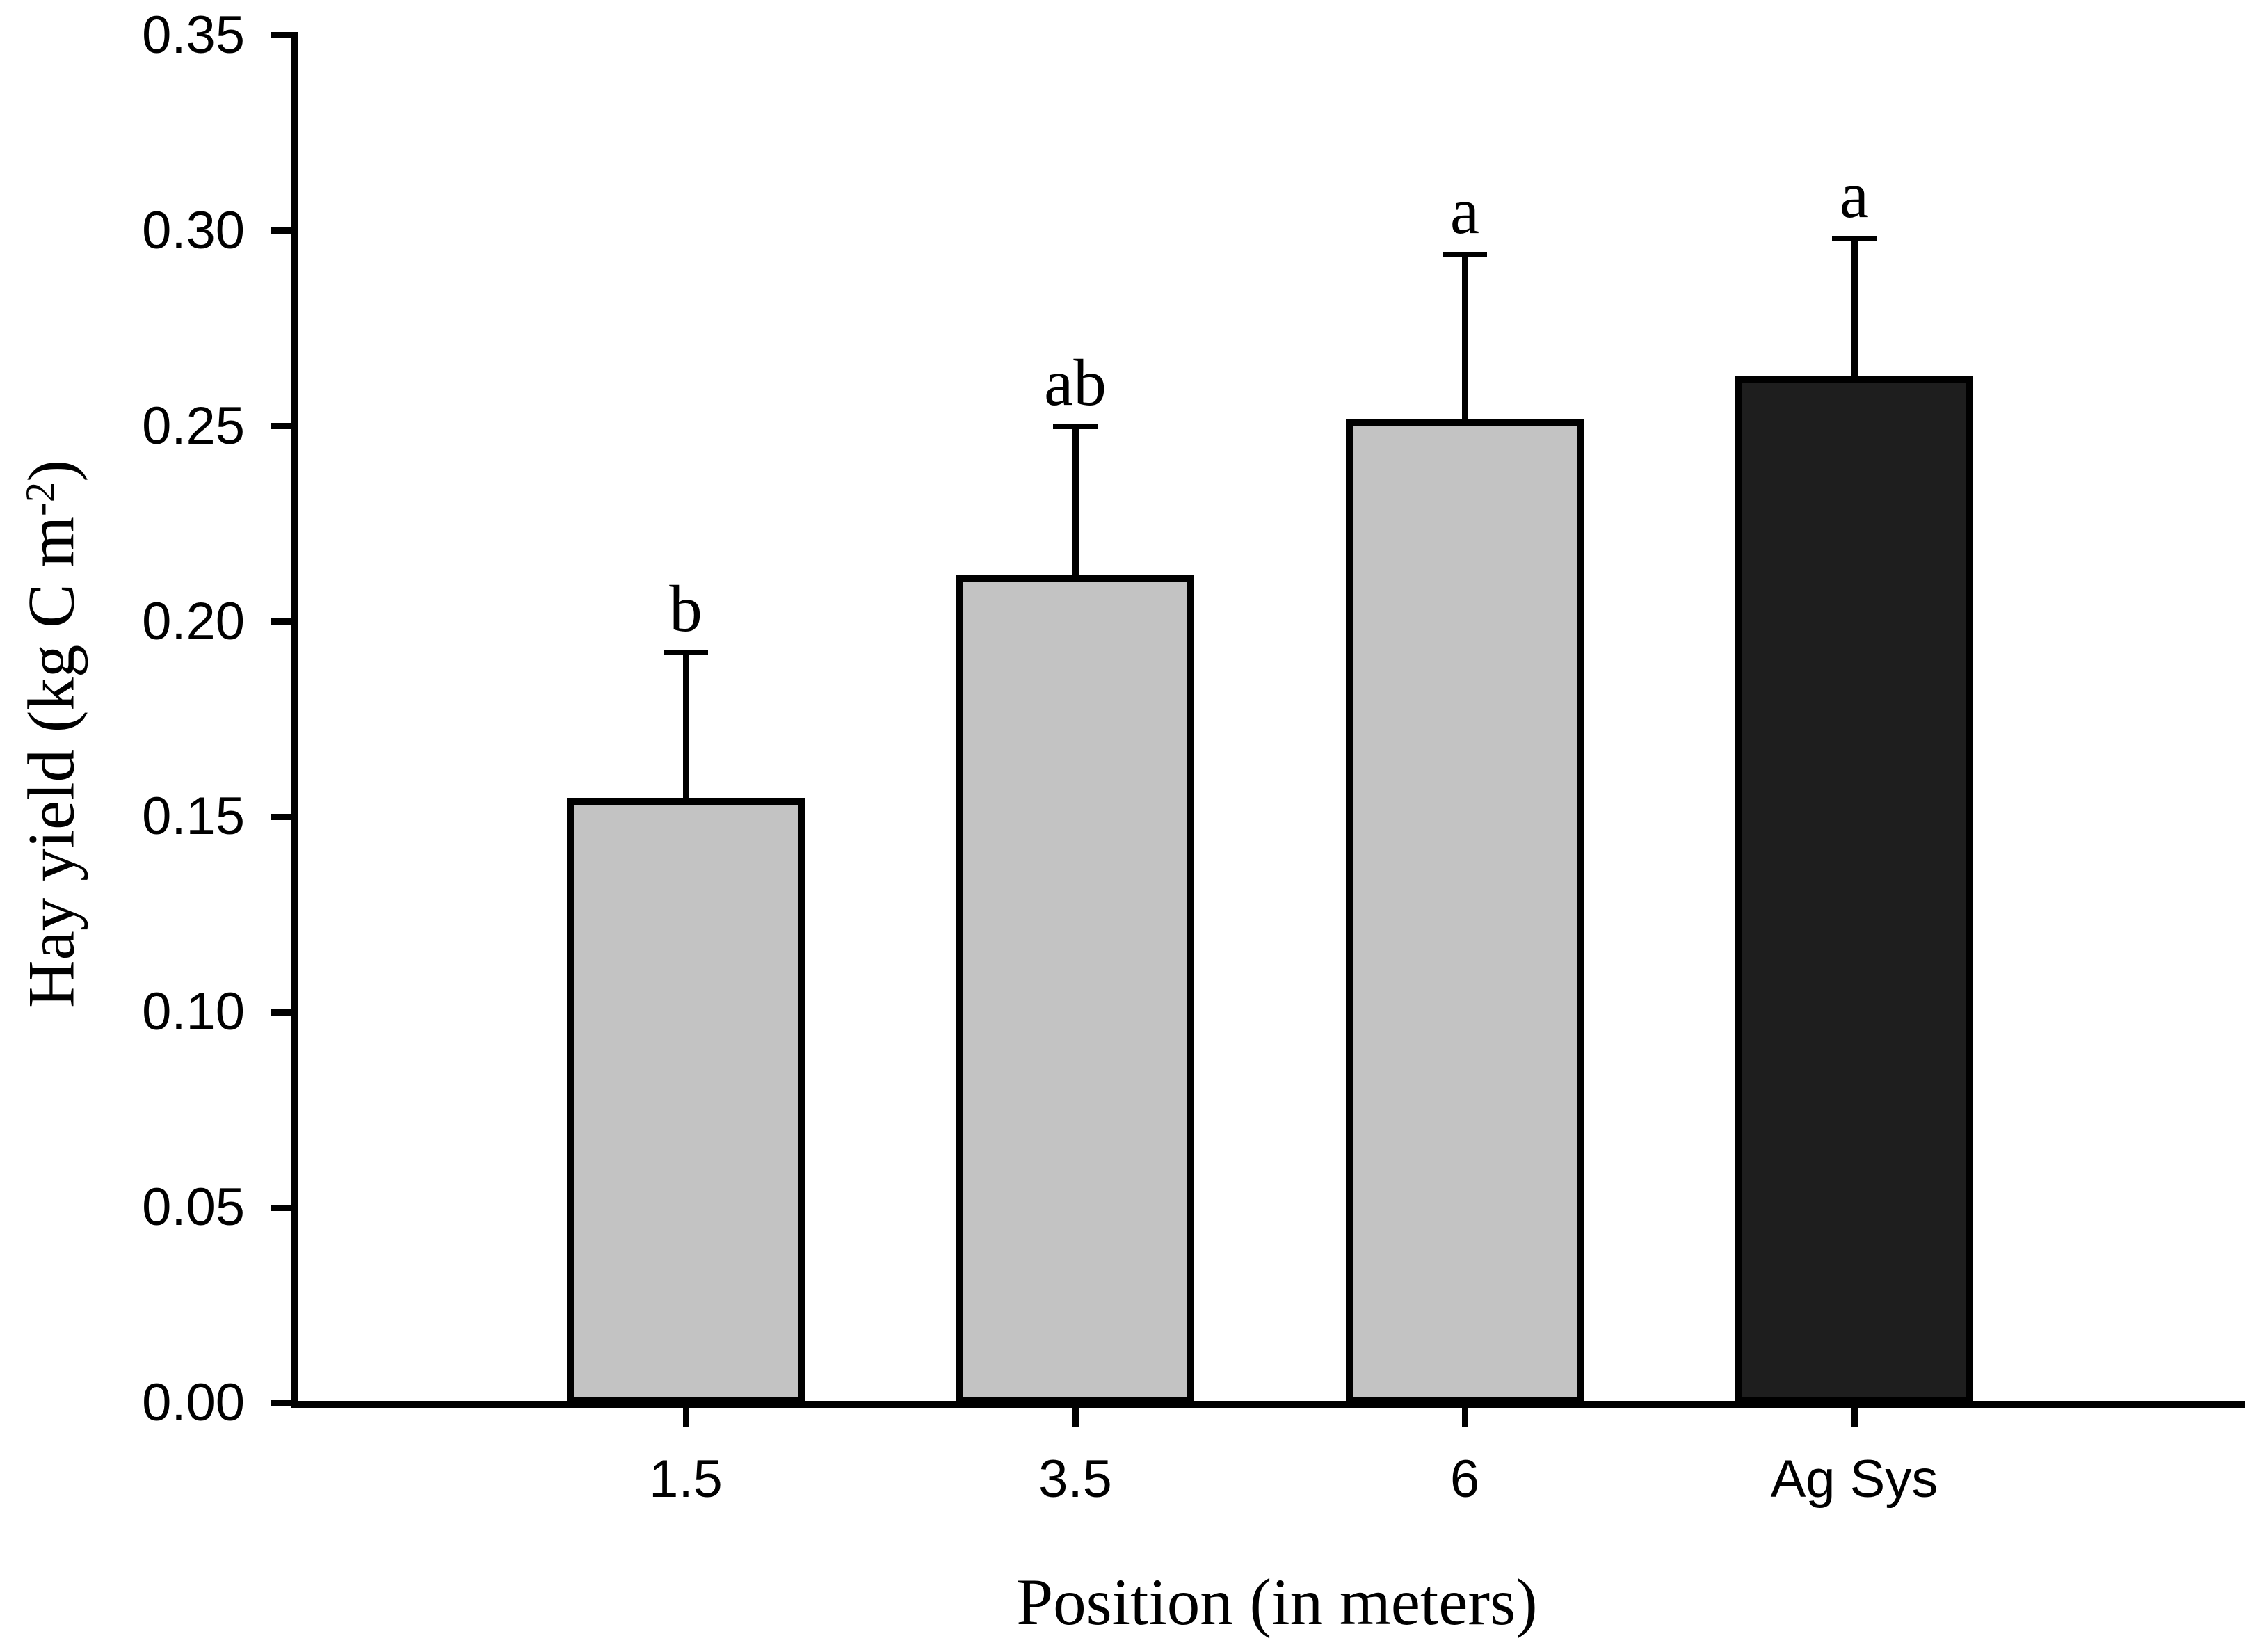 The image size is (2266, 1652). Describe the element at coordinates (40, 499) in the screenshot. I see `y-axis-title-superscript: -2` at that location.